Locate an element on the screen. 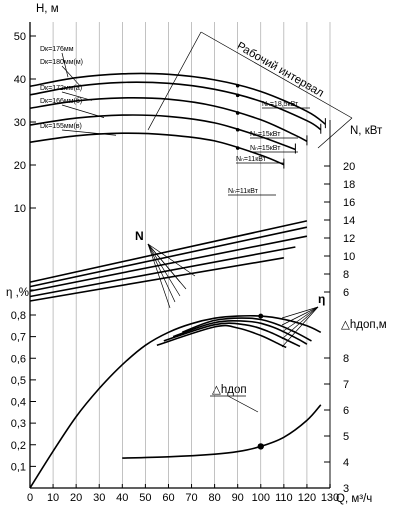 This screenshot has width=400, height=509. head-curve-label: Dк=180мм(м) is located at coordinates (61, 62).